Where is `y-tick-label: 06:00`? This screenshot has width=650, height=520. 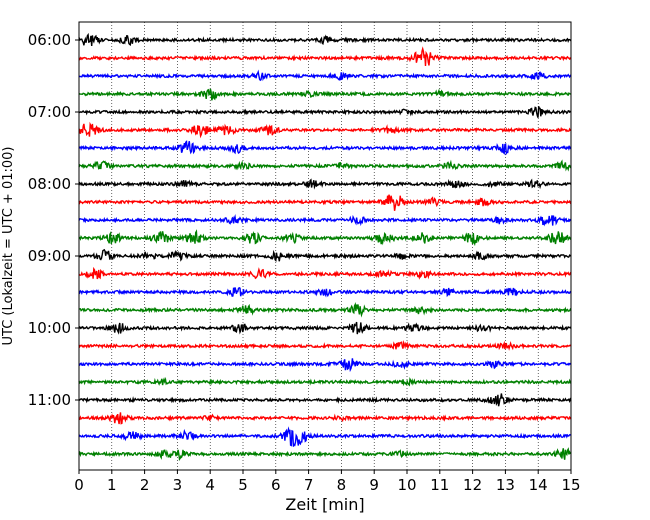 y-tick-label: 06:00 is located at coordinates (49, 40).